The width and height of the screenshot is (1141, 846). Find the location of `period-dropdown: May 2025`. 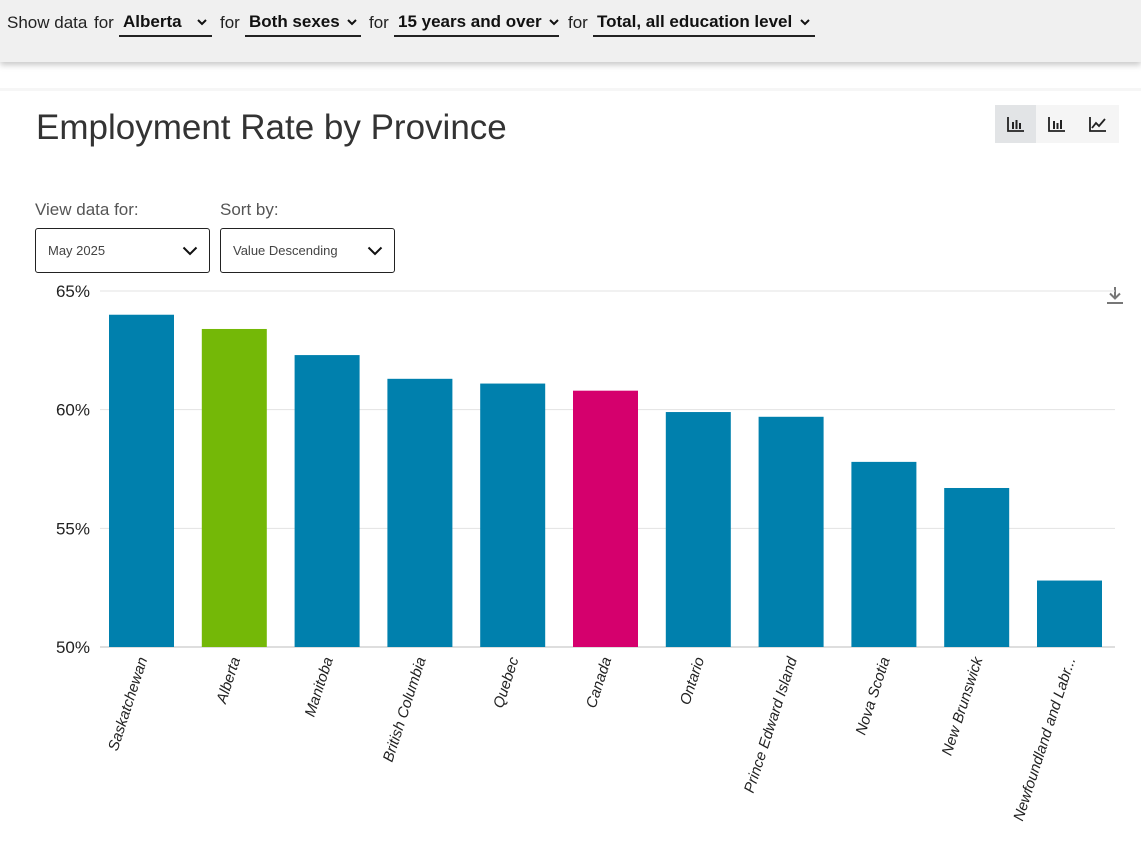

period-dropdown: May 2025 is located at coordinates (122, 250).